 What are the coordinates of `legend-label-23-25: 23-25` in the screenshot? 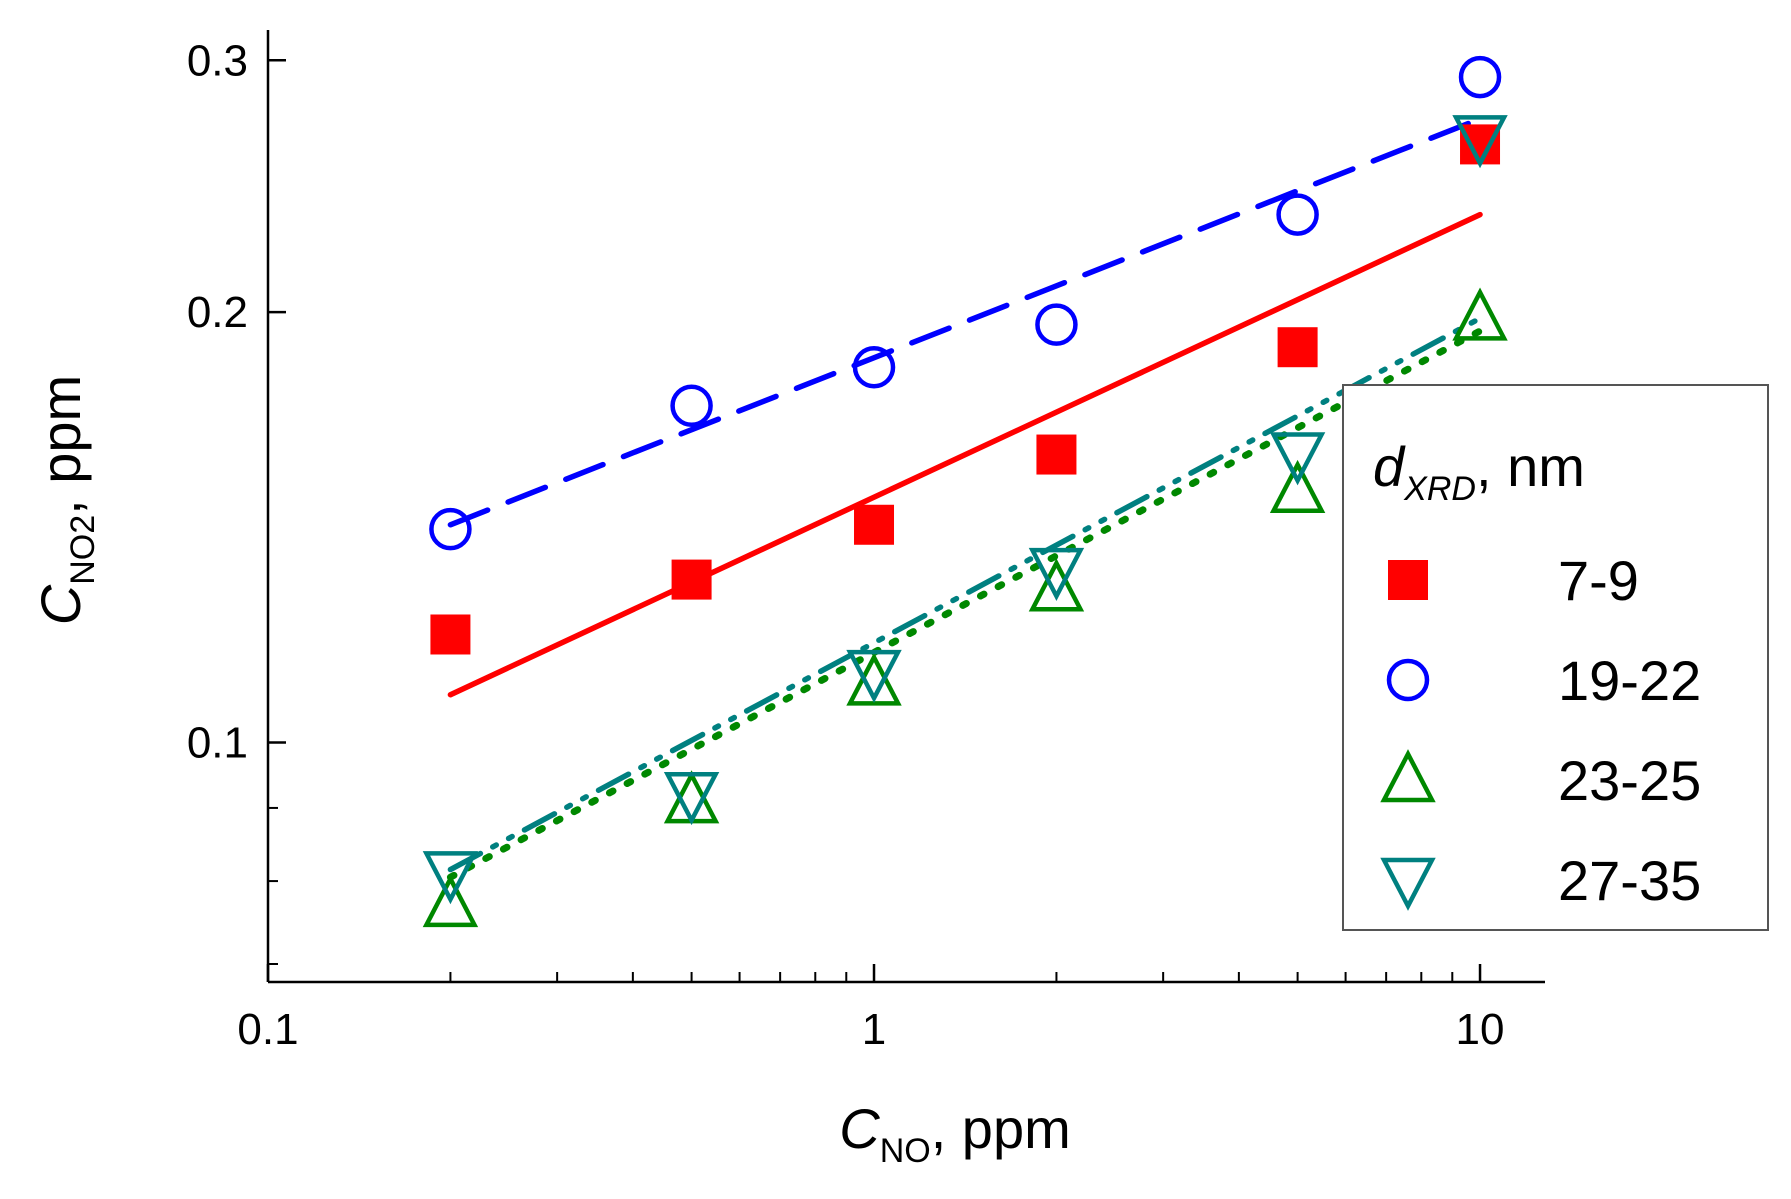 It's located at (1629, 780).